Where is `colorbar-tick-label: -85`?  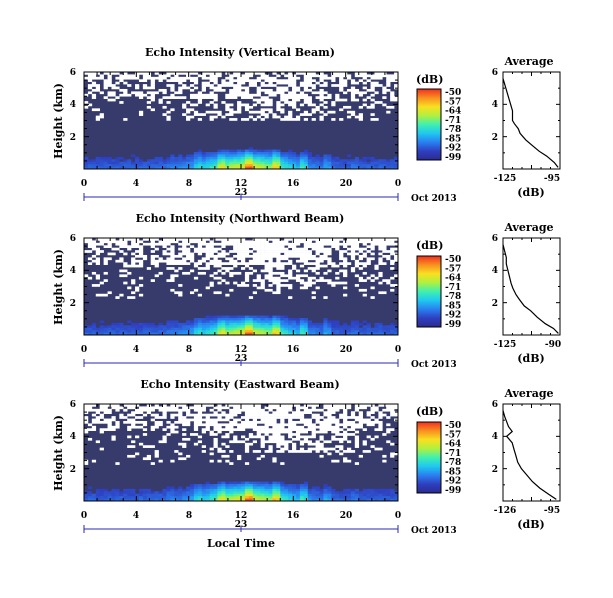 colorbar-tick-label: -85 is located at coordinates (453, 139).